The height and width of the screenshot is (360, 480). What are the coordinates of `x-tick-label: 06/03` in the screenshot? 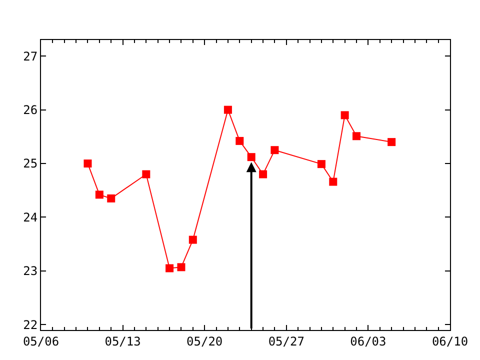 It's located at (368, 341).